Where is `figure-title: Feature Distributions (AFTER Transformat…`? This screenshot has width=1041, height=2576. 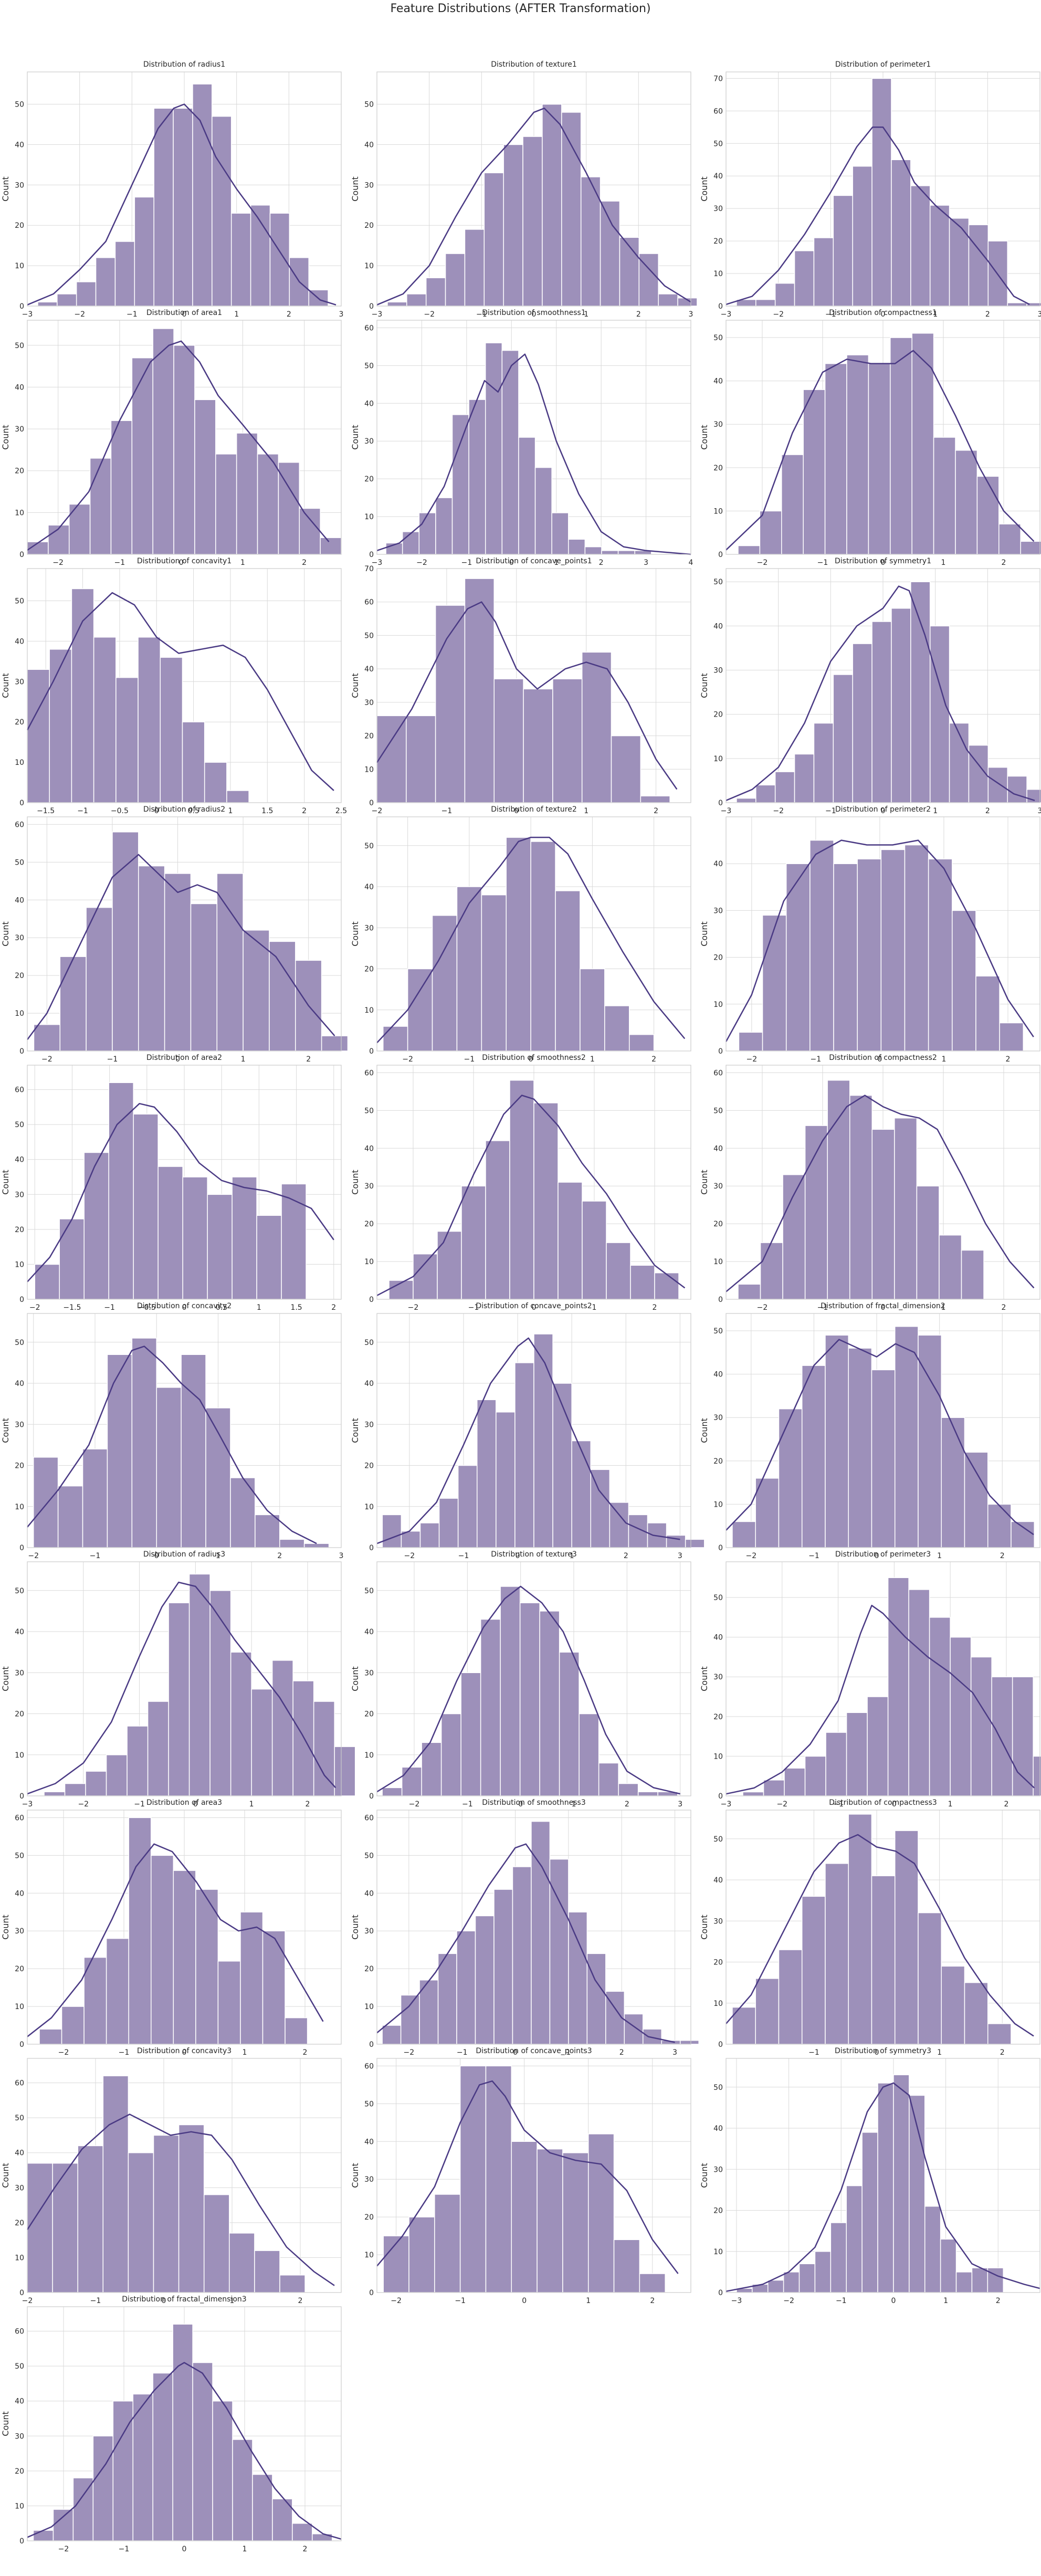 figure-title: Feature Distributions (AFTER Transformat… is located at coordinates (520, 8).